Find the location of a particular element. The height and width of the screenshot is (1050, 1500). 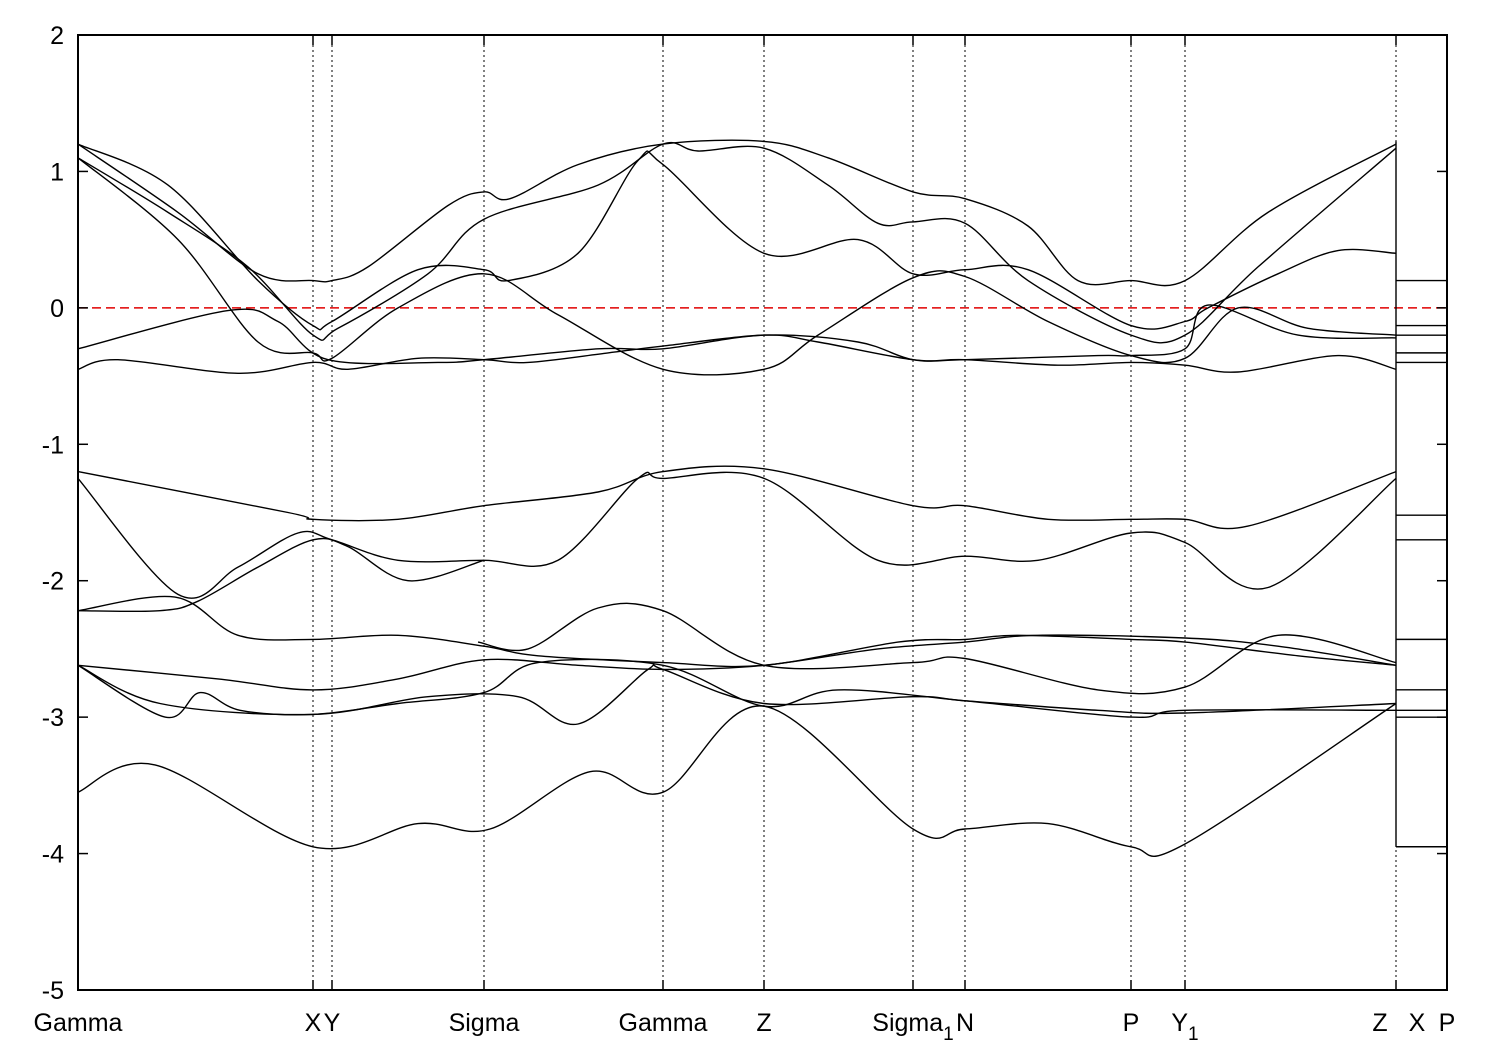

x-tick-label: Sigma is located at coordinates (484, 1023).